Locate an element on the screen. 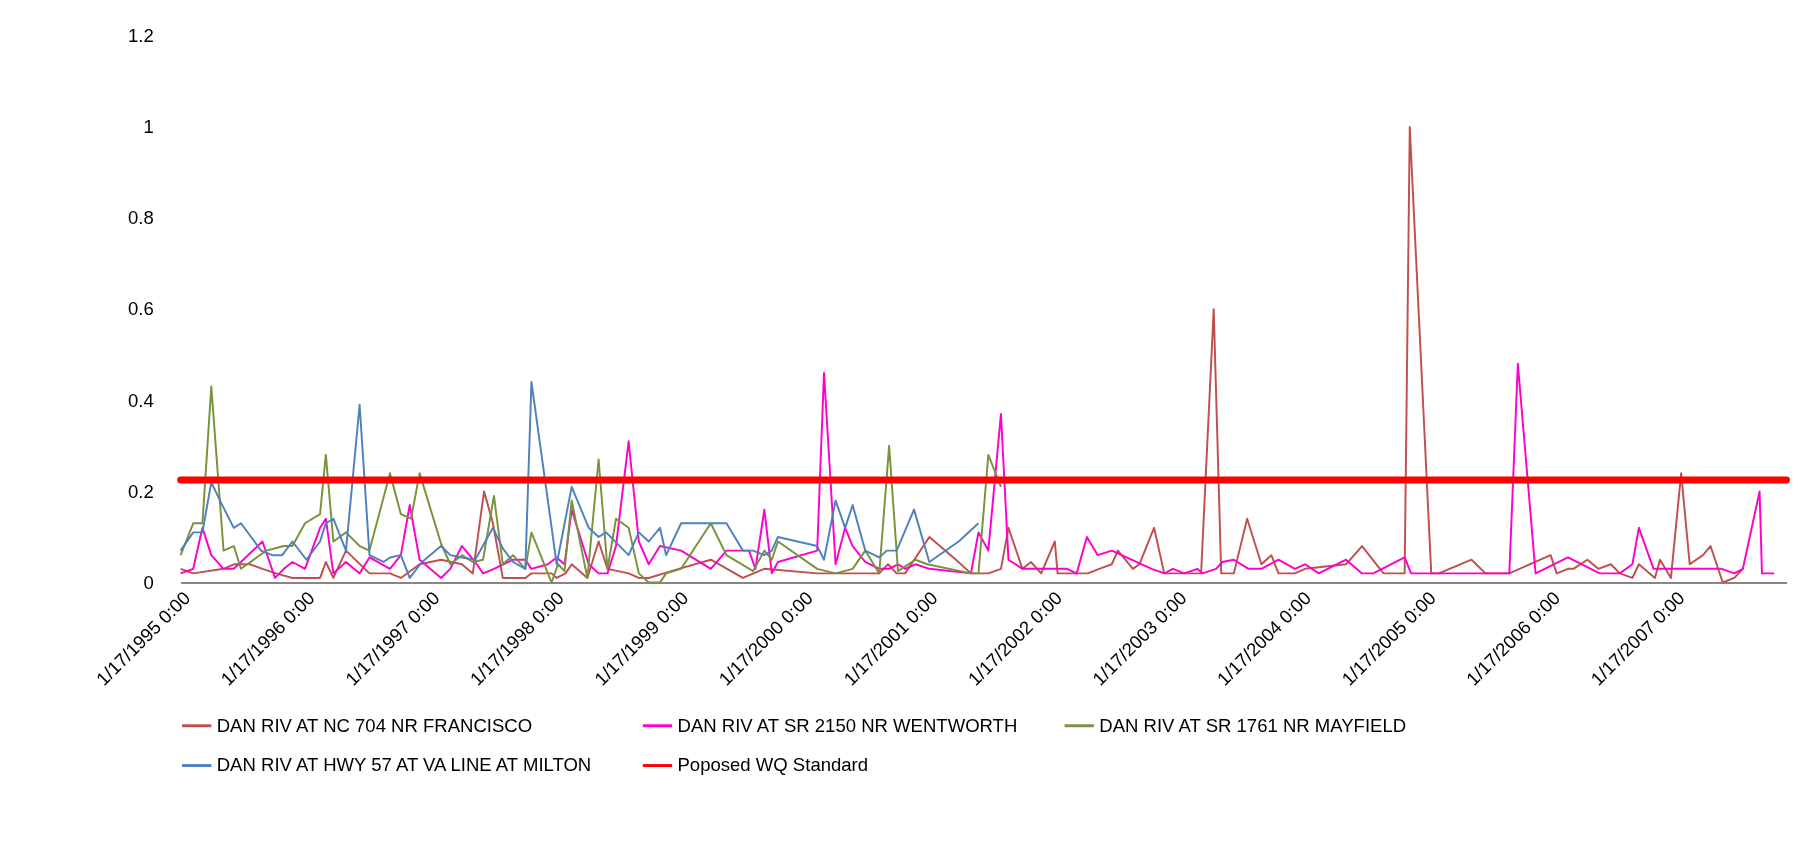  y-tick-label: 0.2 is located at coordinates (140, 491).